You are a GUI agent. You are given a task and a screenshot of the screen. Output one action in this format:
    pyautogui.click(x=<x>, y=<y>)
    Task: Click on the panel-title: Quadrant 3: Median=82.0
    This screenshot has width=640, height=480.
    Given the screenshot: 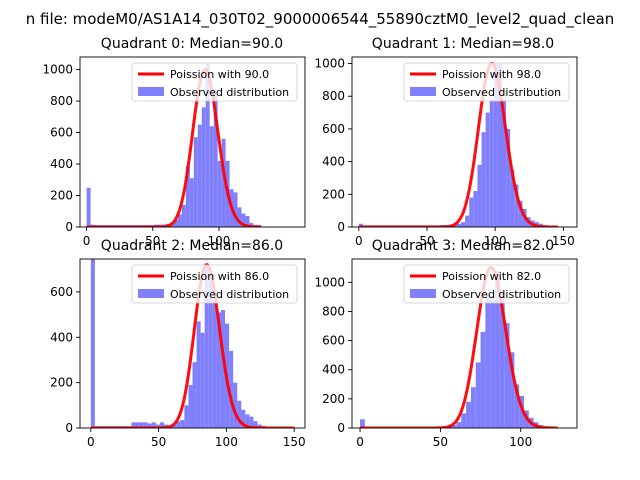 What is the action you would take?
    pyautogui.click(x=463, y=246)
    